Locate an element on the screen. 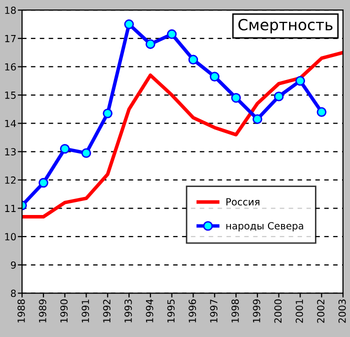 This screenshot has height=337, width=350. x-tick-label: 2002 is located at coordinates (320, 311).